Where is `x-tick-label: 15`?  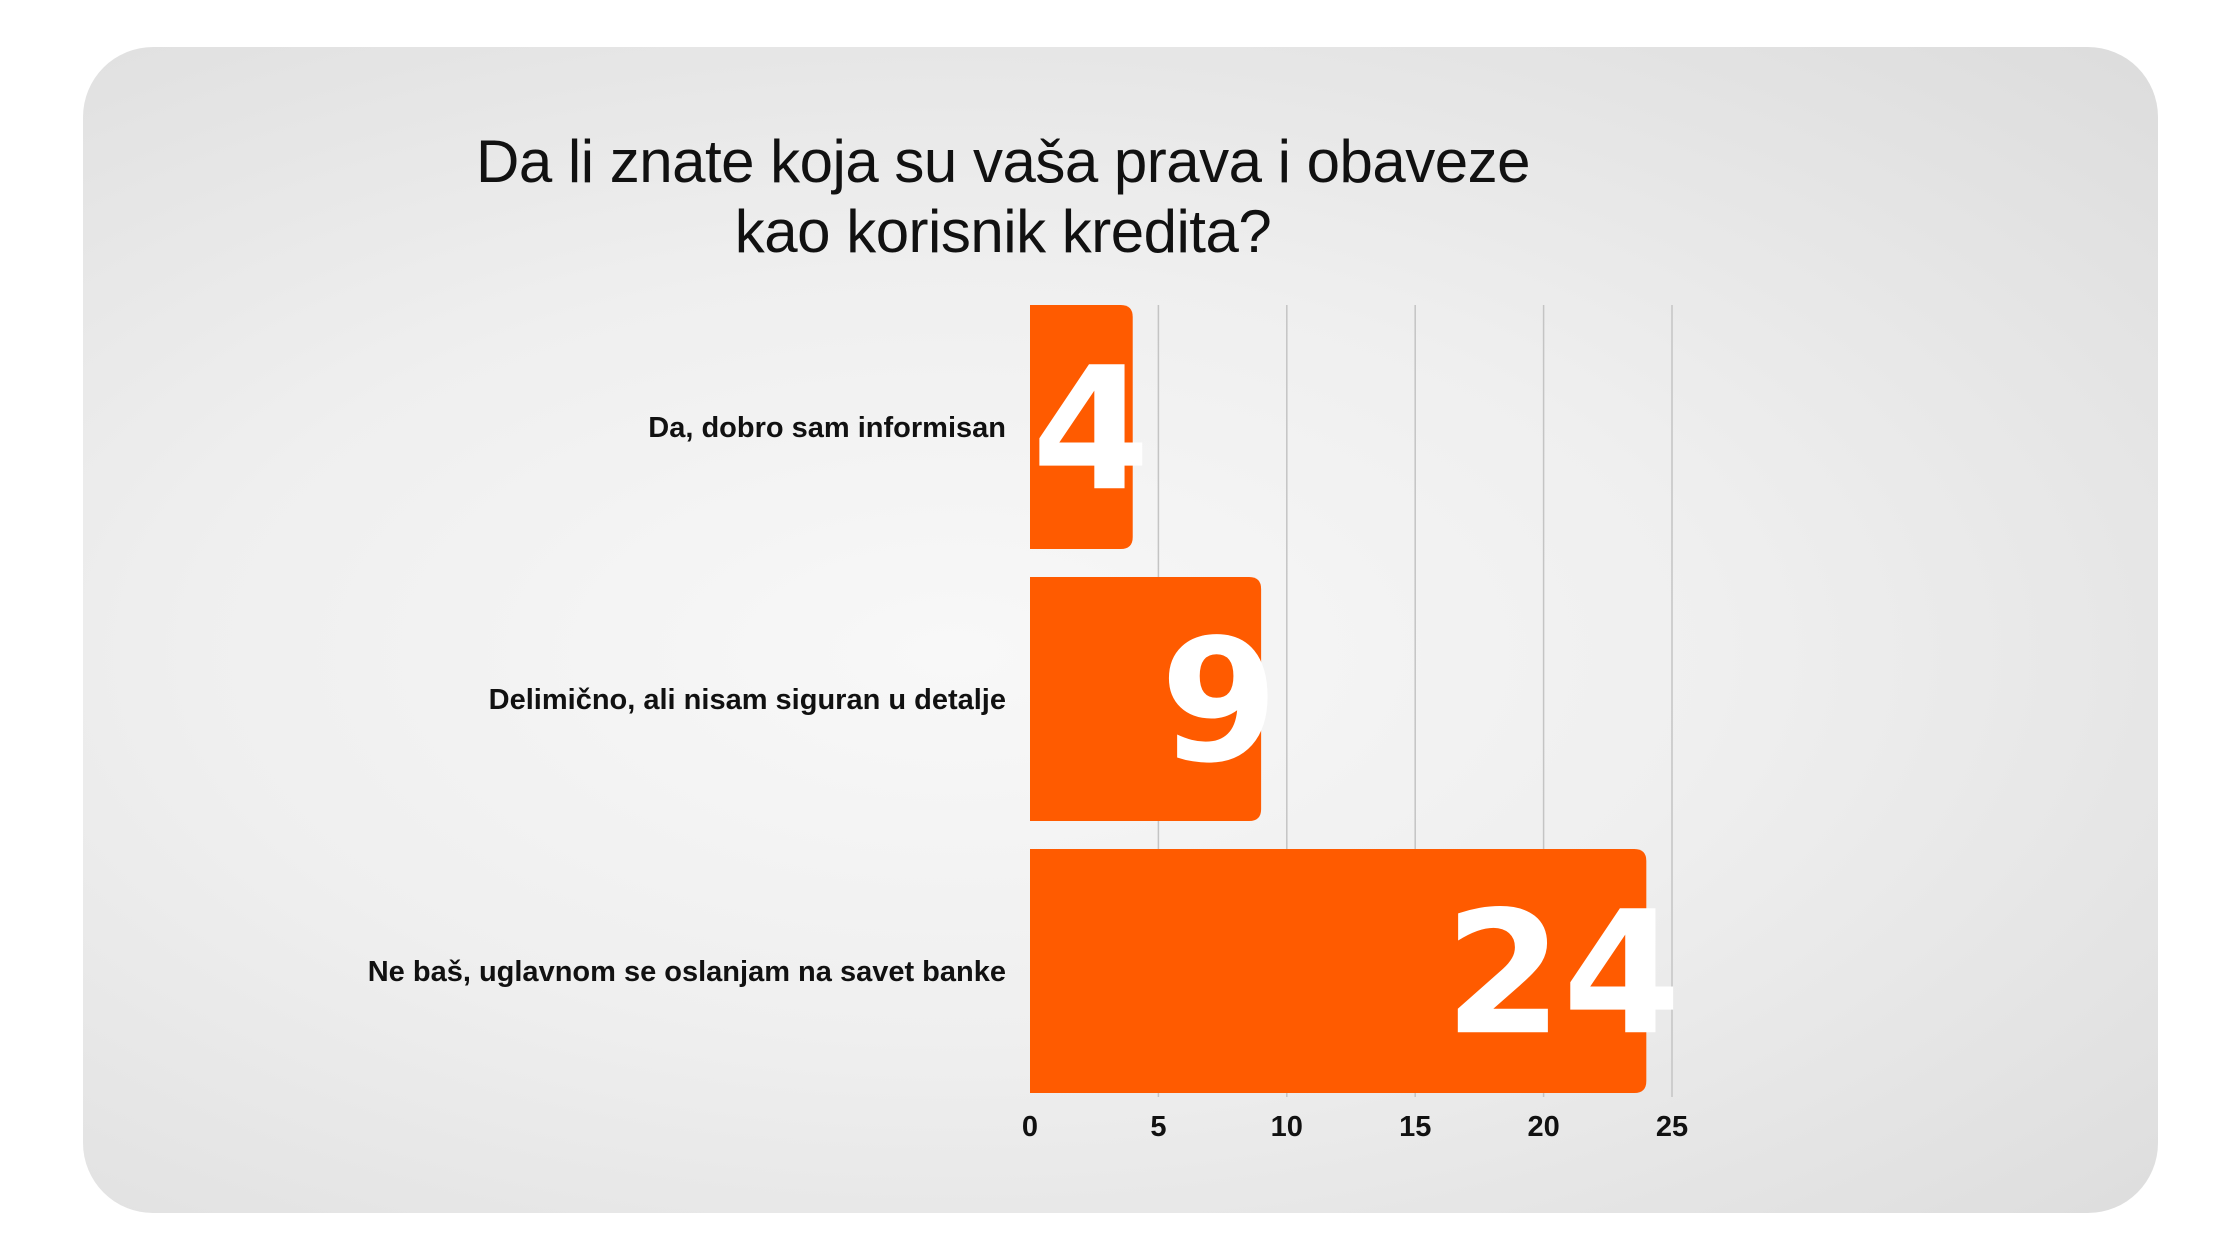
x-tick-label: 15 is located at coordinates (1415, 1127).